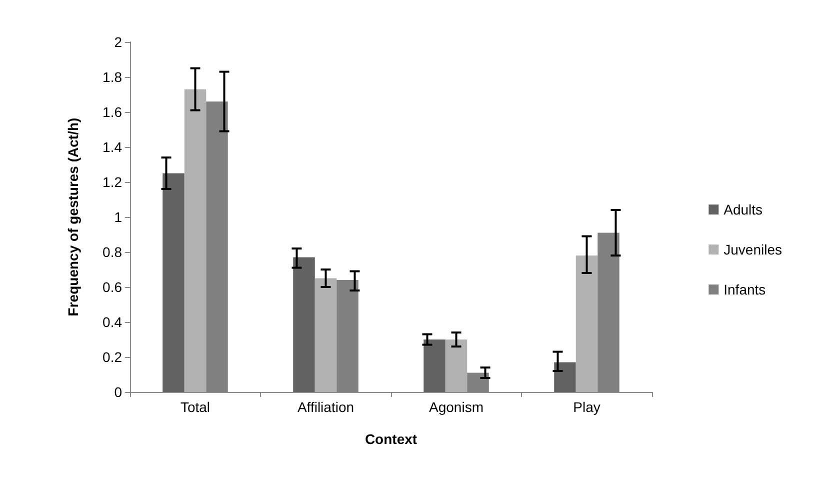 The image size is (815, 499). Describe the element at coordinates (743, 210) in the screenshot. I see `legend-label: Adults` at that location.